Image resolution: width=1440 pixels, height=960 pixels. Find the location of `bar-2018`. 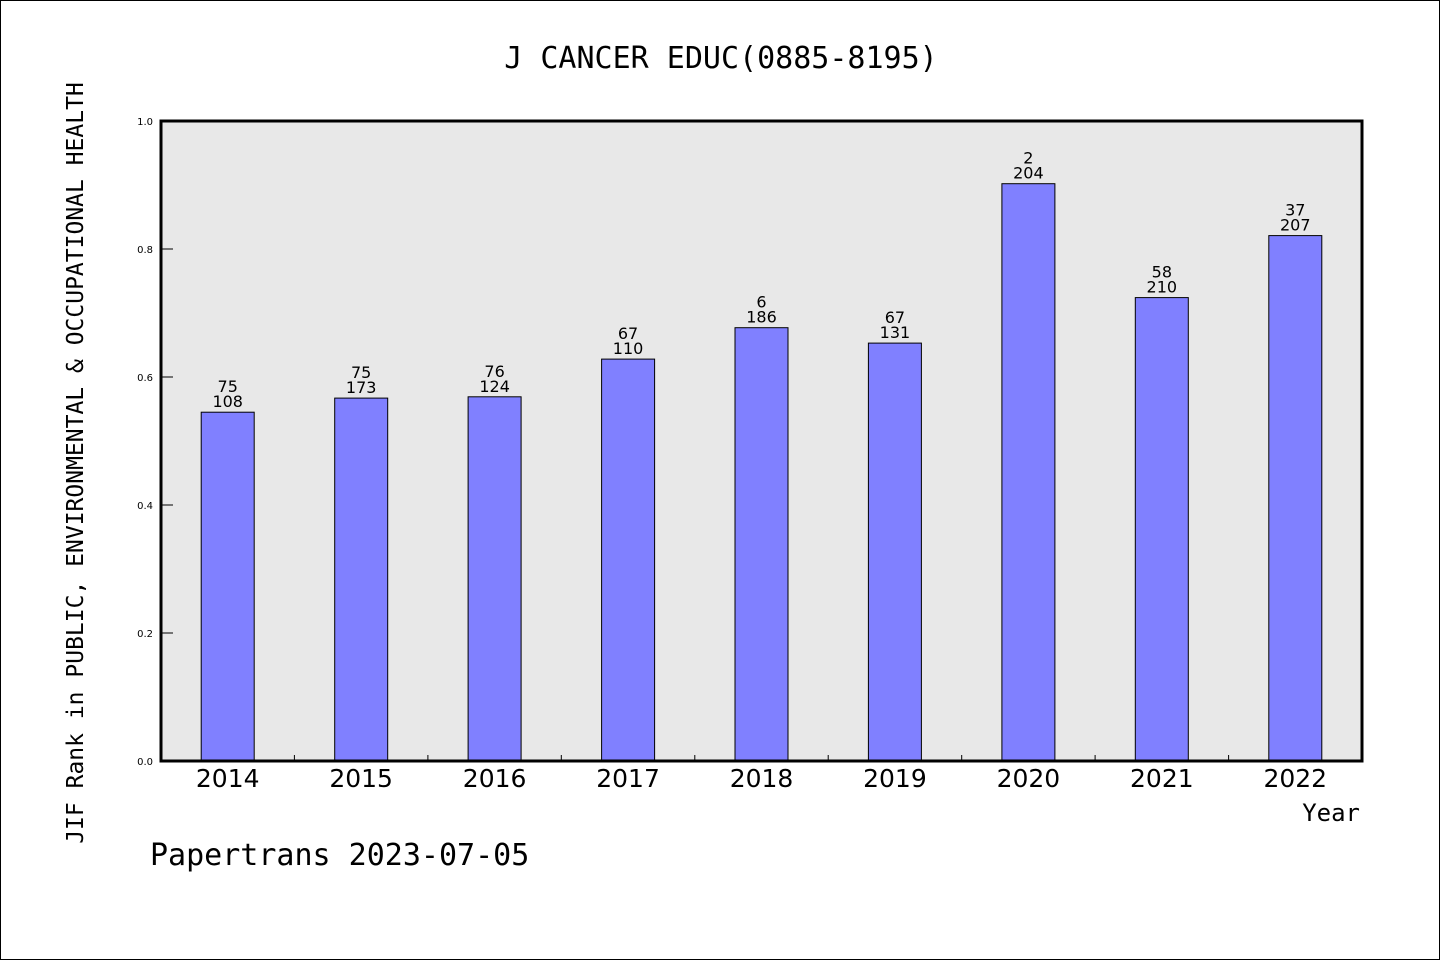

bar-2018 is located at coordinates (761, 544).